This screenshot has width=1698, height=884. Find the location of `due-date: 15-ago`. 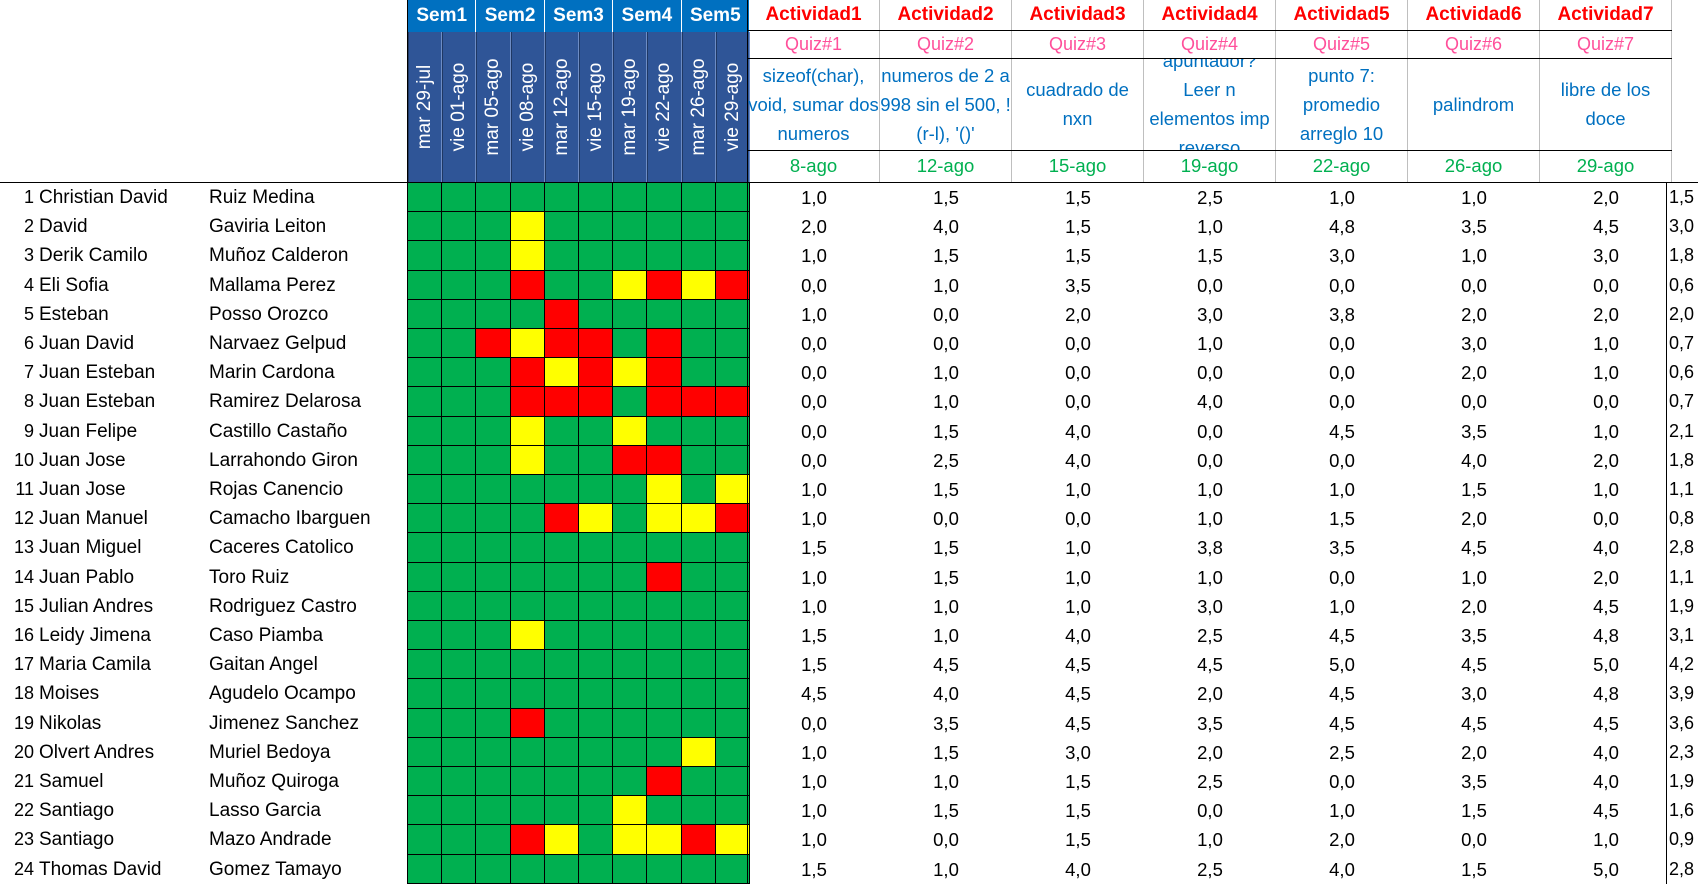

due-date: 15-ago is located at coordinates (1078, 166).